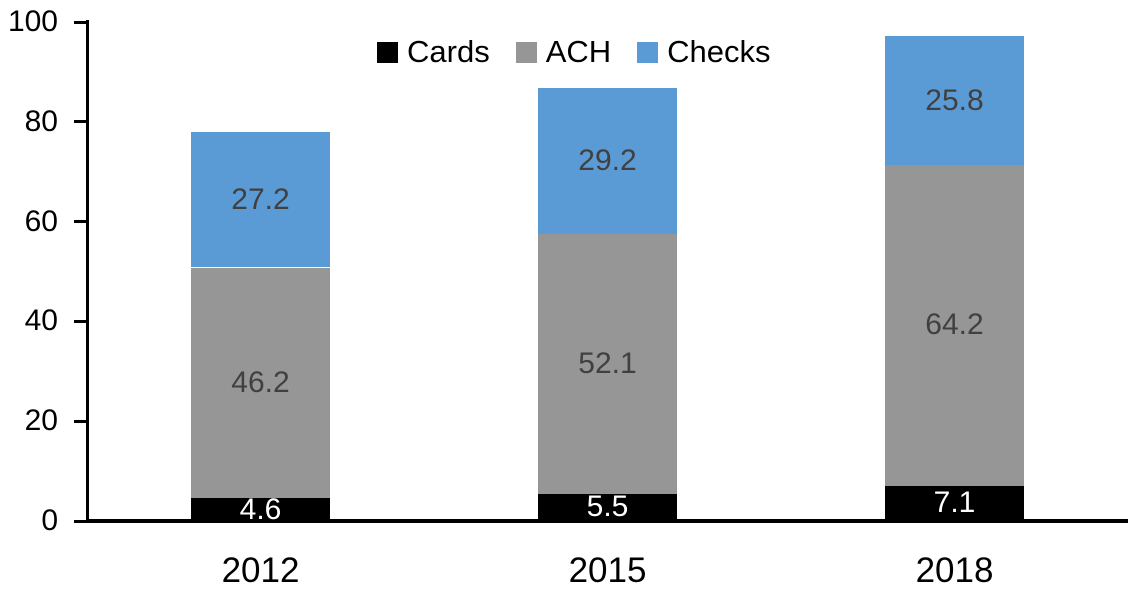 Image resolution: width=1134 pixels, height=599 pixels. Describe the element at coordinates (41, 121) in the screenshot. I see `y-axis-tick-label: 80` at that location.